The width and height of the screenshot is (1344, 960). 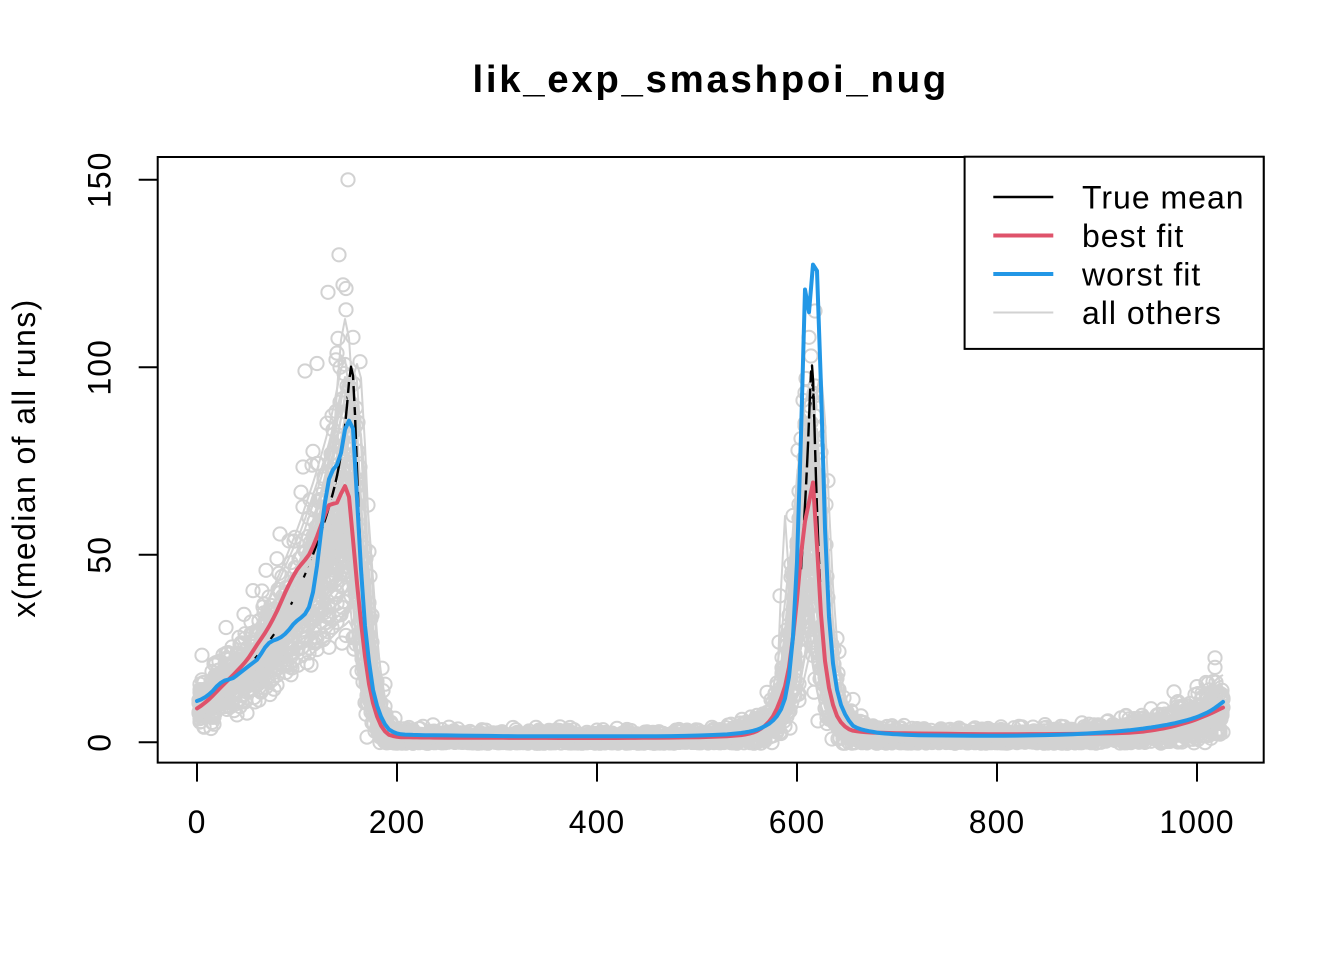 I want to click on svg-text: 200, so click(x=397, y=822).